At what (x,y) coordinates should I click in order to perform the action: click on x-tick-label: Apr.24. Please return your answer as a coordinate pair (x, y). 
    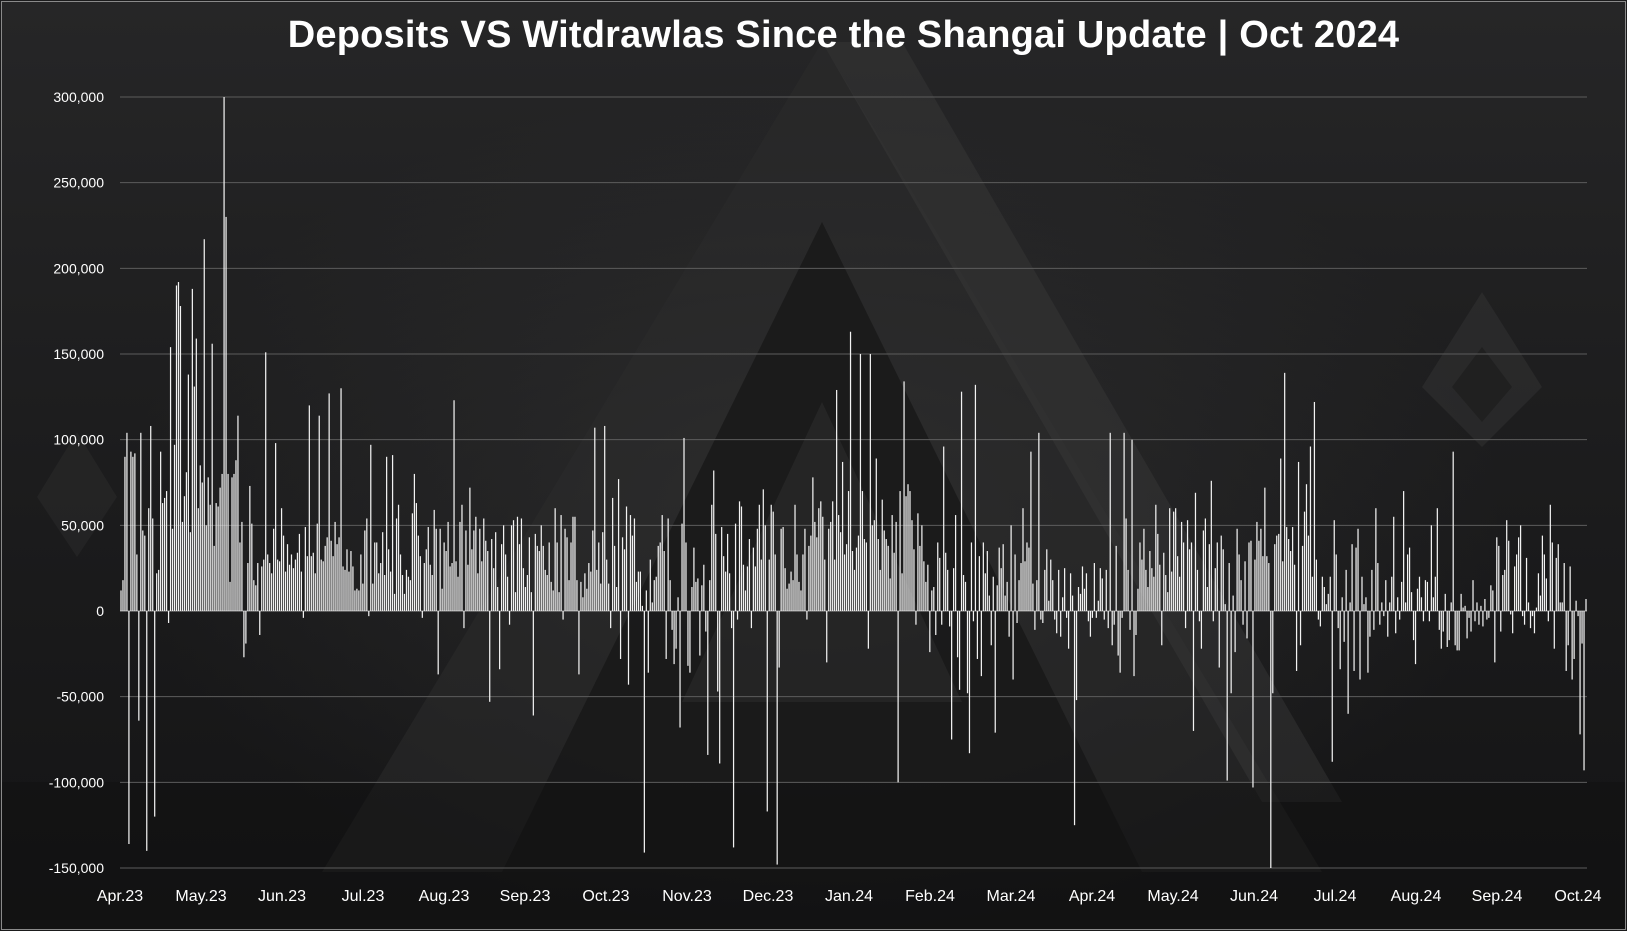
    Looking at the image, I should click on (1092, 896).